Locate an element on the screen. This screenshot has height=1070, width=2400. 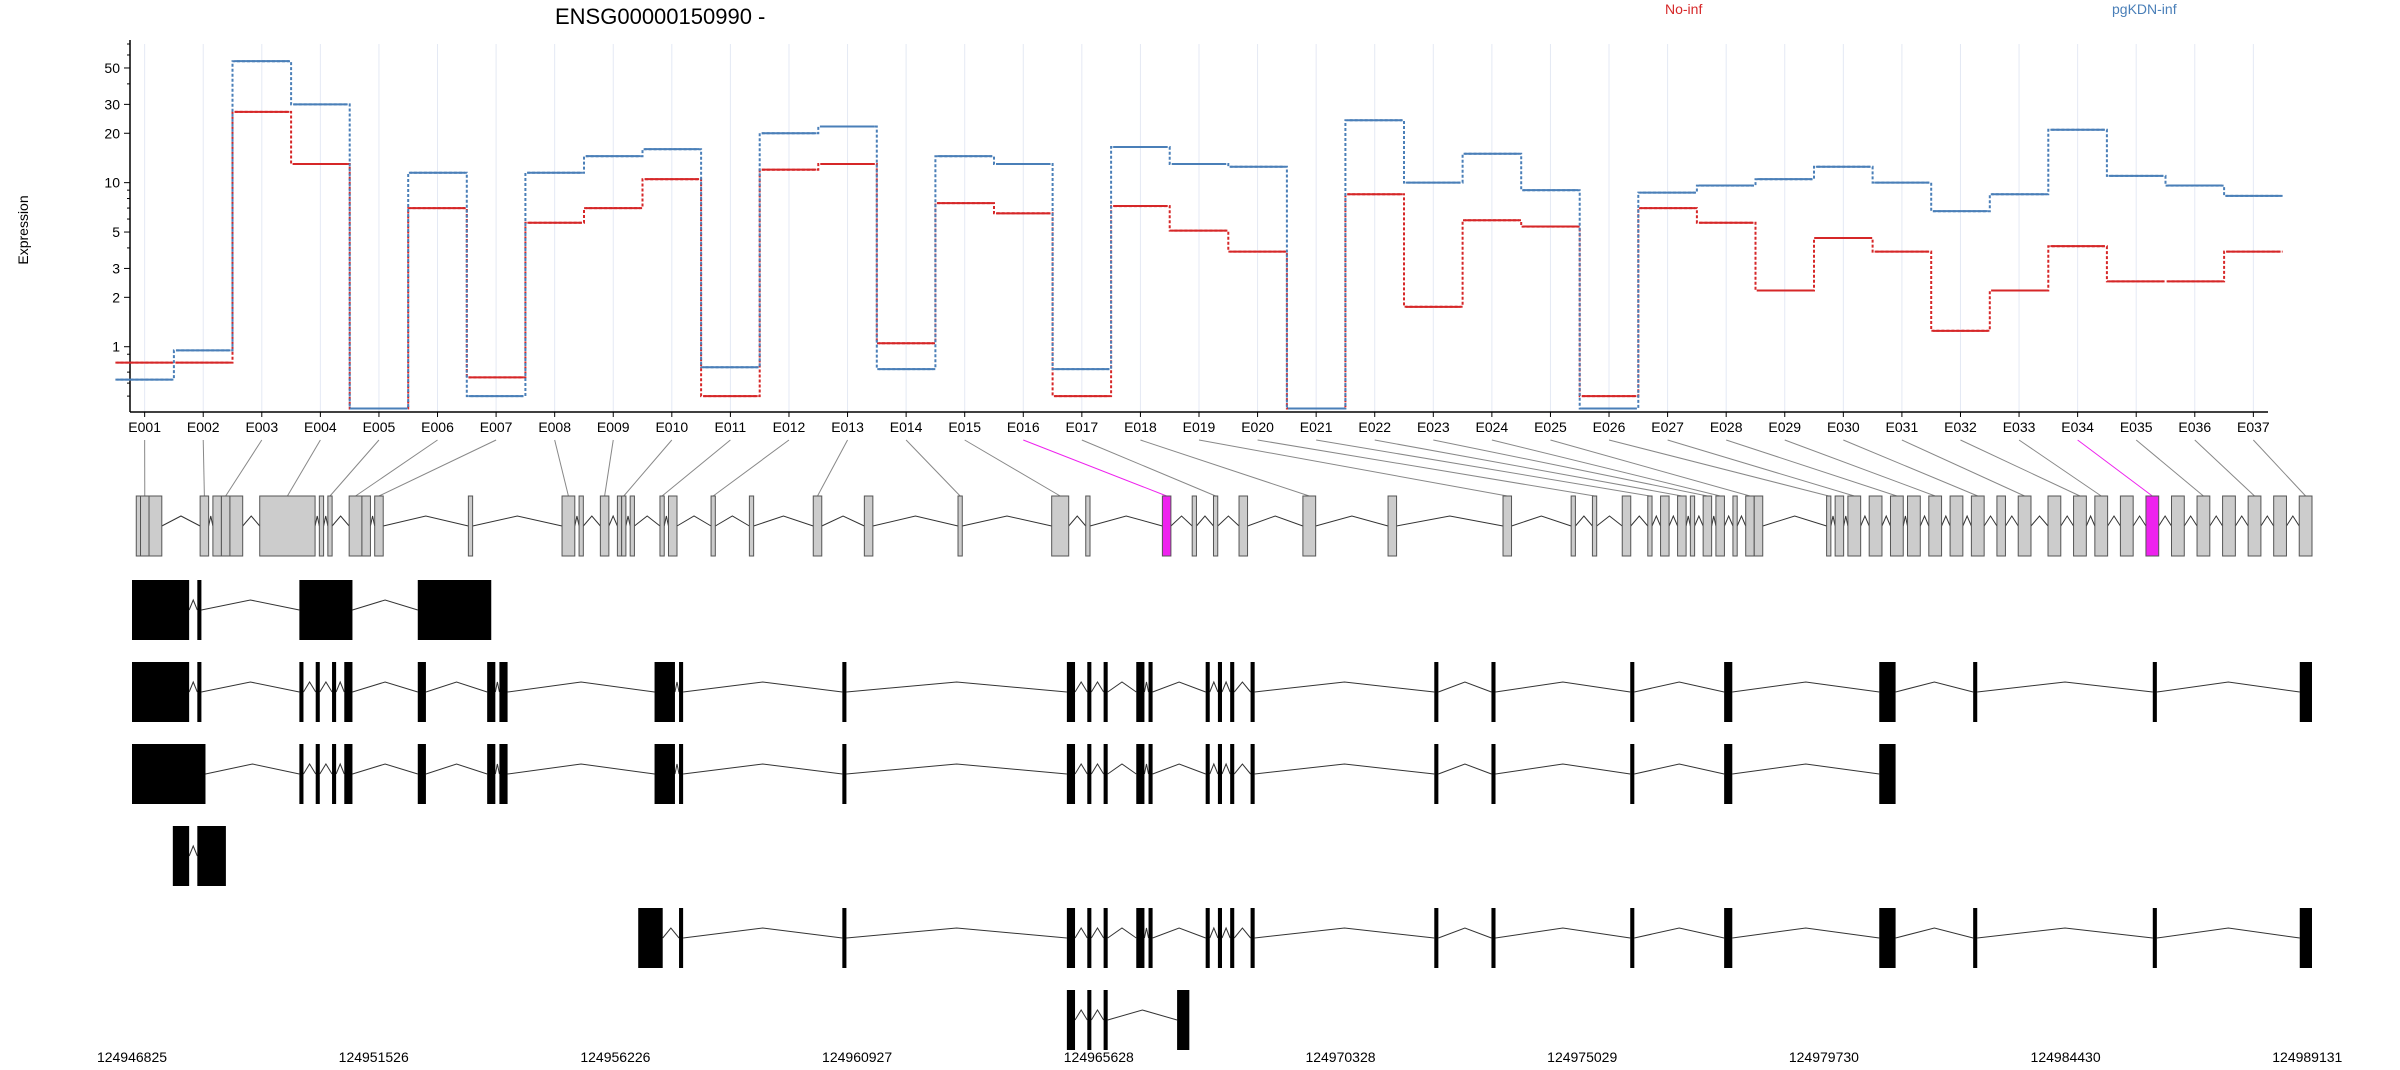
y-tick-label: 1 is located at coordinates (116, 347).